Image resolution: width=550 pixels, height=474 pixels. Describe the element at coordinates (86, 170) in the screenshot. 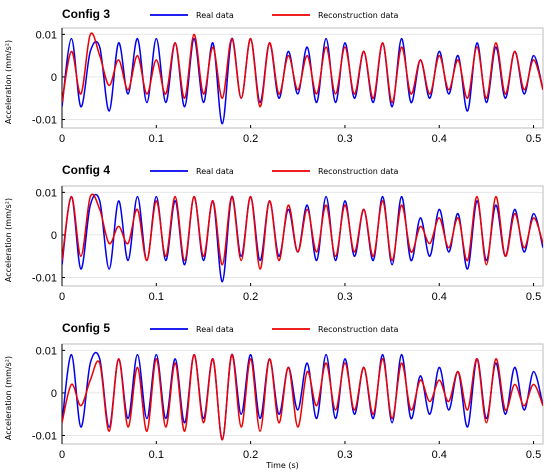

I see `chart-title: Config 4` at that location.